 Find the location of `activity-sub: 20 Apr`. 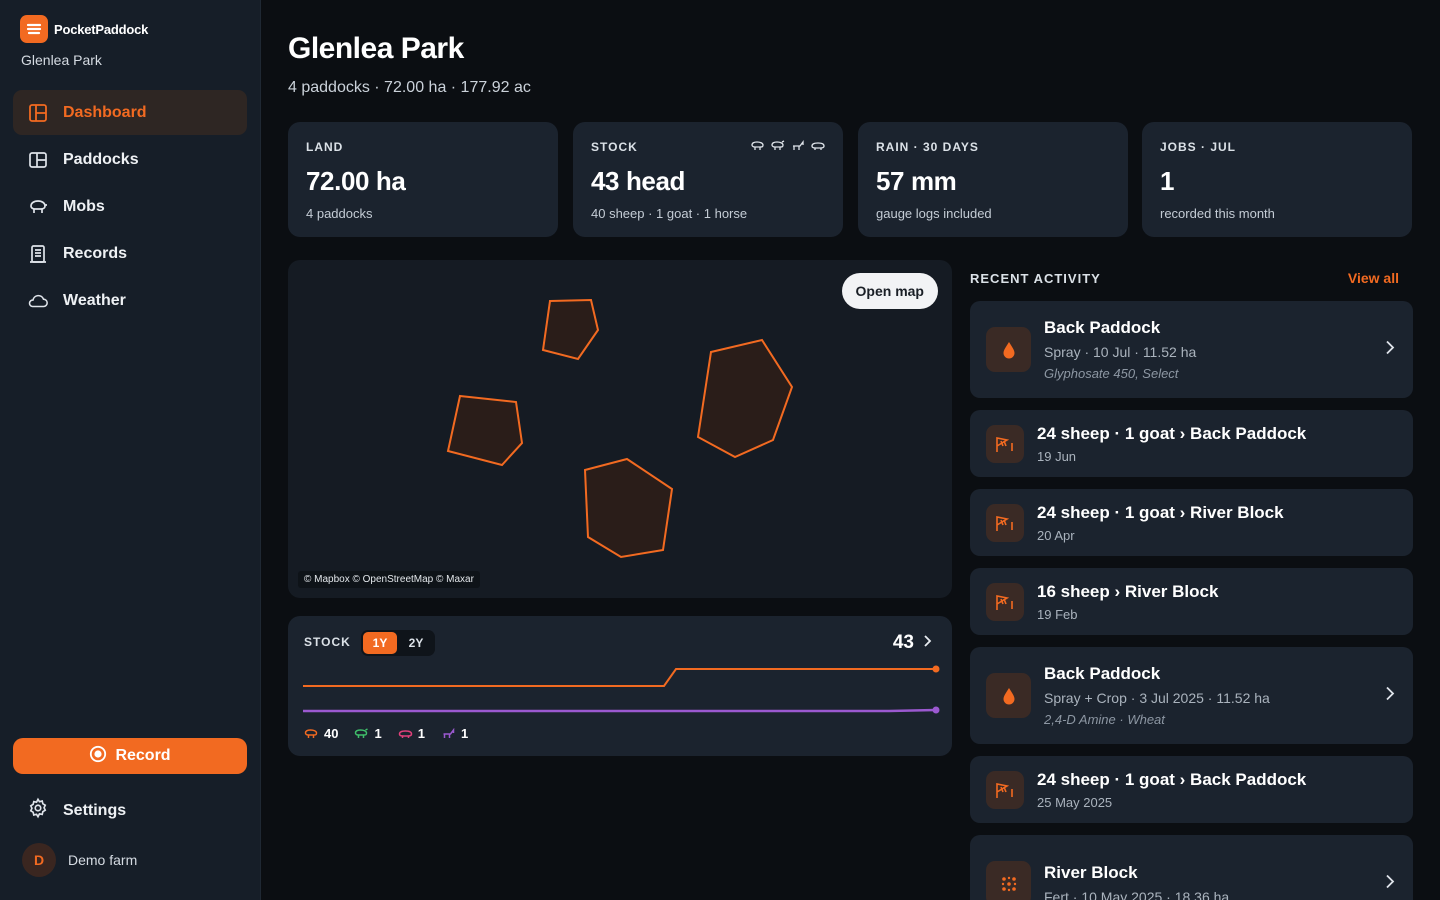

activity-sub: 20 Apr is located at coordinates (1056, 535).